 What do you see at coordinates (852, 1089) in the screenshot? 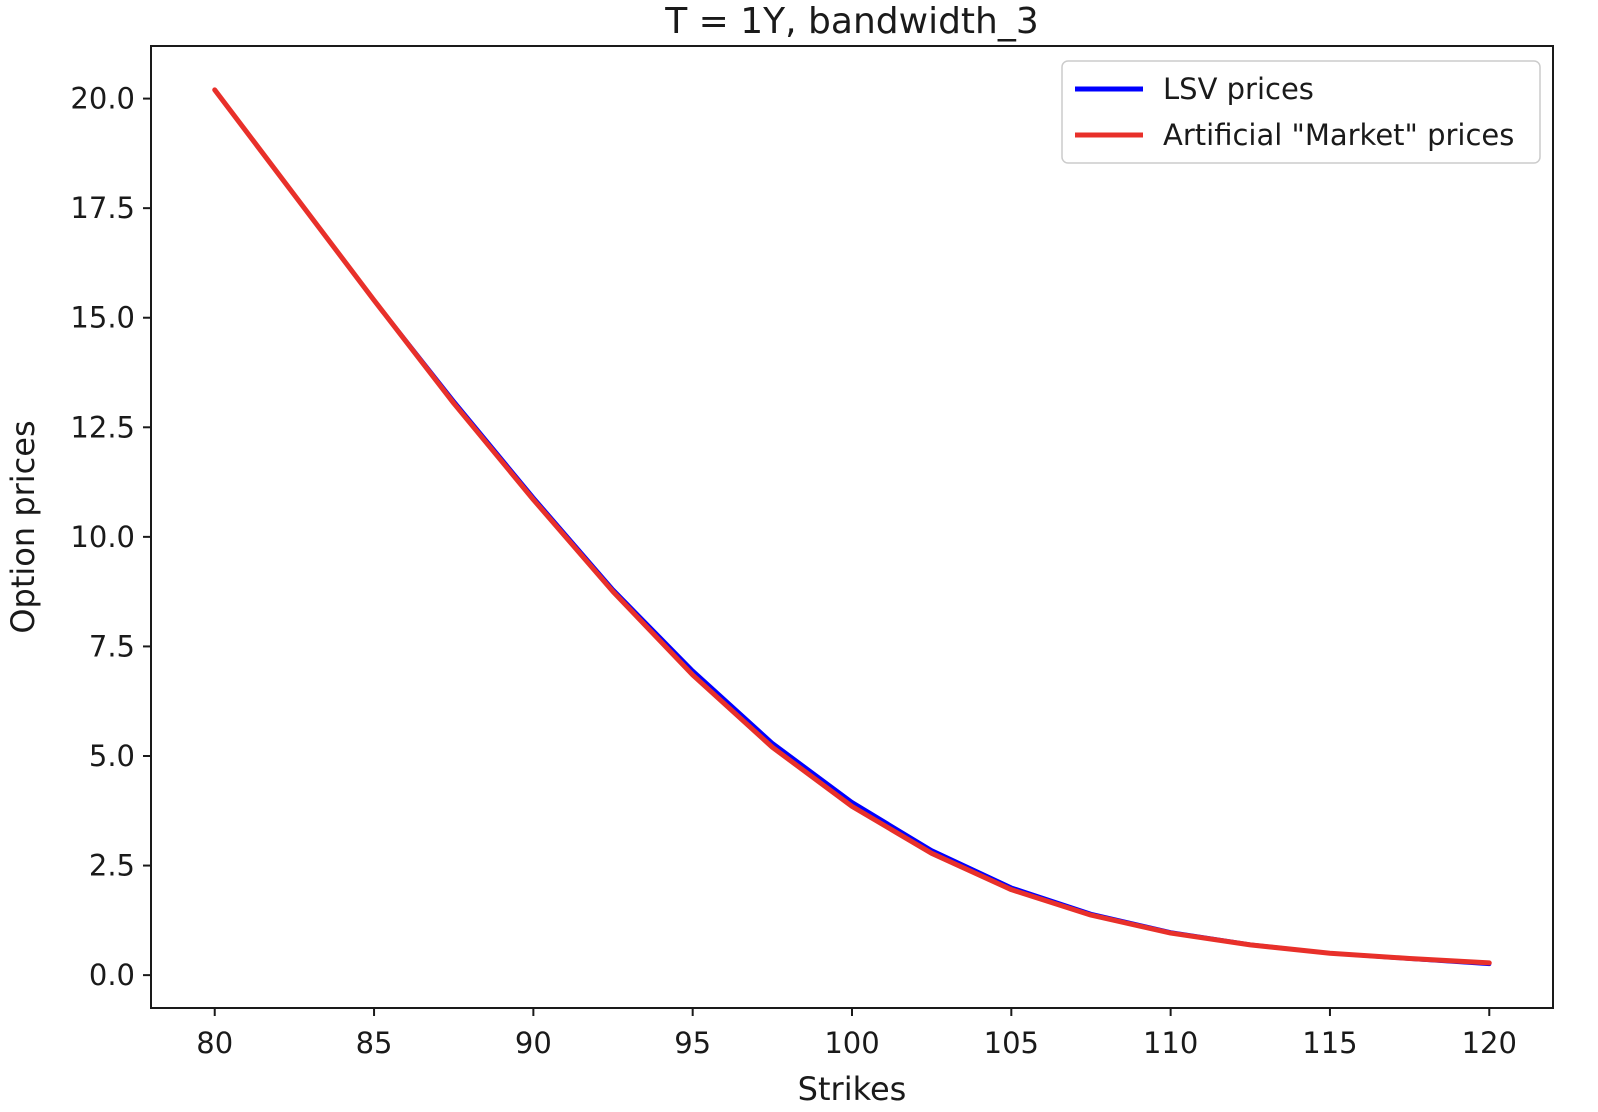
I see `x-axis-label: Strikes` at bounding box center [852, 1089].